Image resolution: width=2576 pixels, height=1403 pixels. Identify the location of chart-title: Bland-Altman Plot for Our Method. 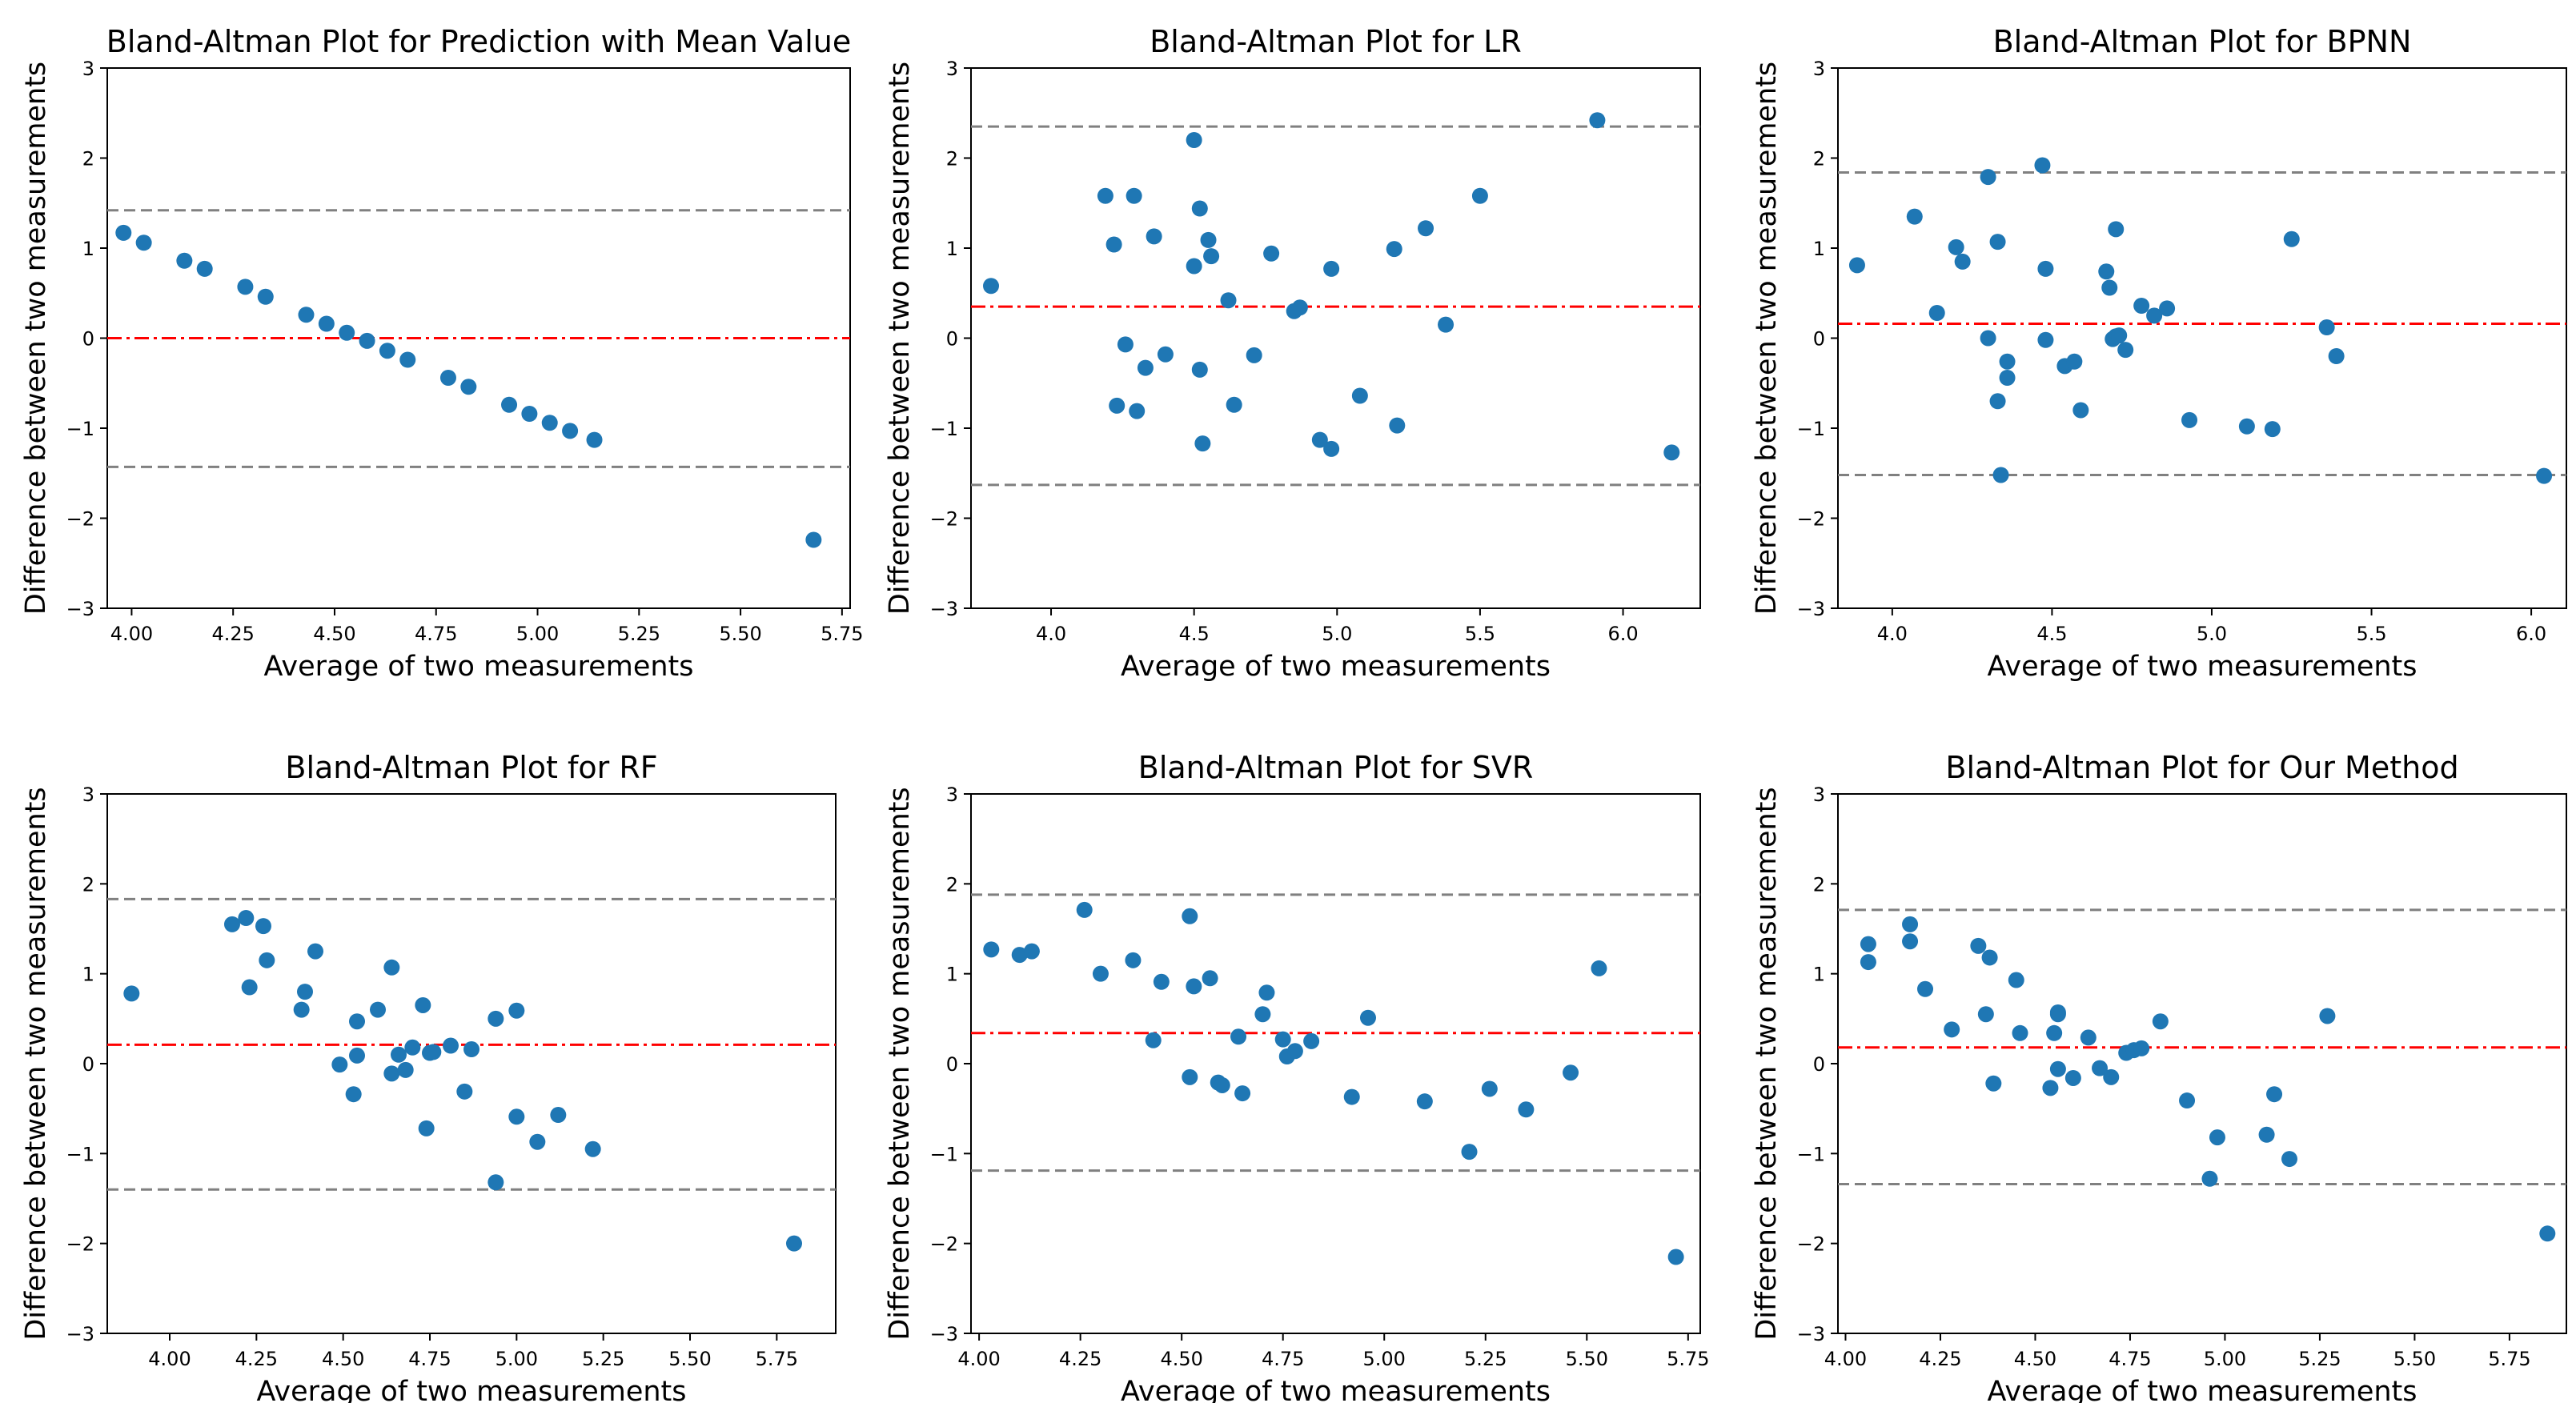
(2201, 767).